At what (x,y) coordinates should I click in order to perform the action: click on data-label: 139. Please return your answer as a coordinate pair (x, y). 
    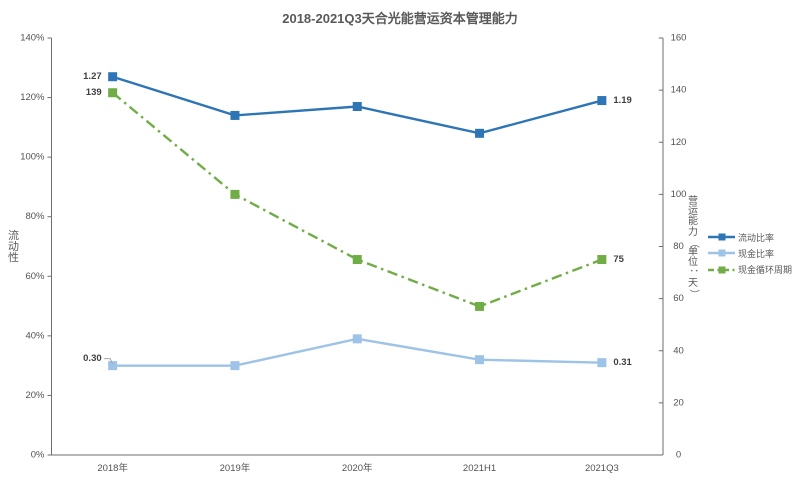
    Looking at the image, I should click on (94, 92).